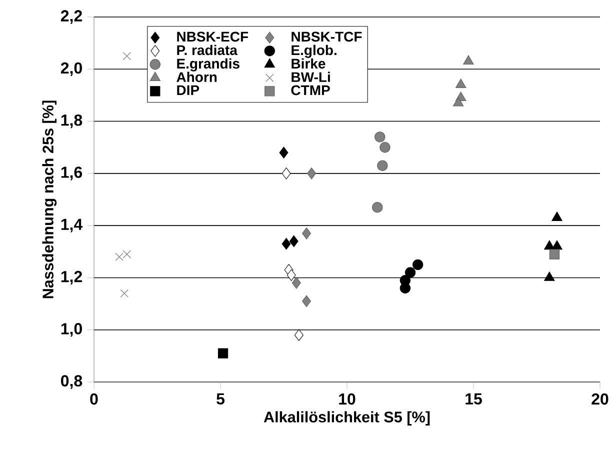 This screenshot has height=469, width=613. What do you see at coordinates (71, 173) in the screenshot?
I see `y-tick-label: 1,6` at bounding box center [71, 173].